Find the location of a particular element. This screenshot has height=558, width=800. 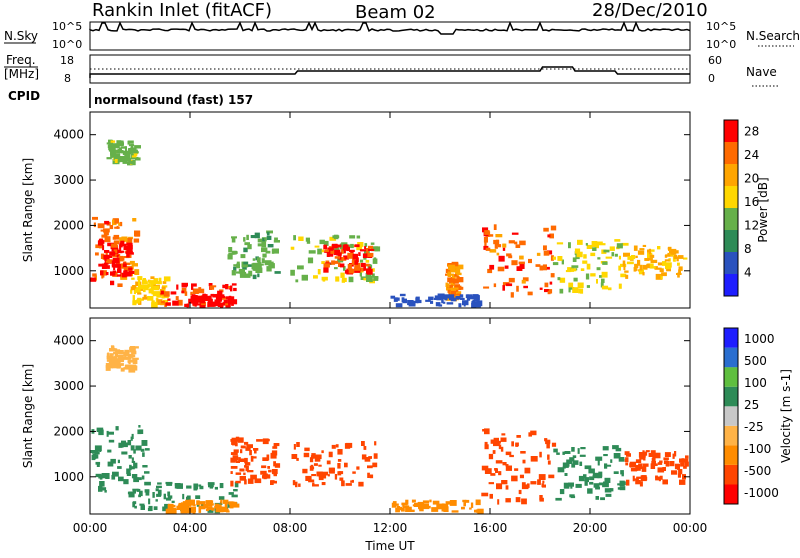

nsky-tick-low: 10^0 is located at coordinates (67, 44).